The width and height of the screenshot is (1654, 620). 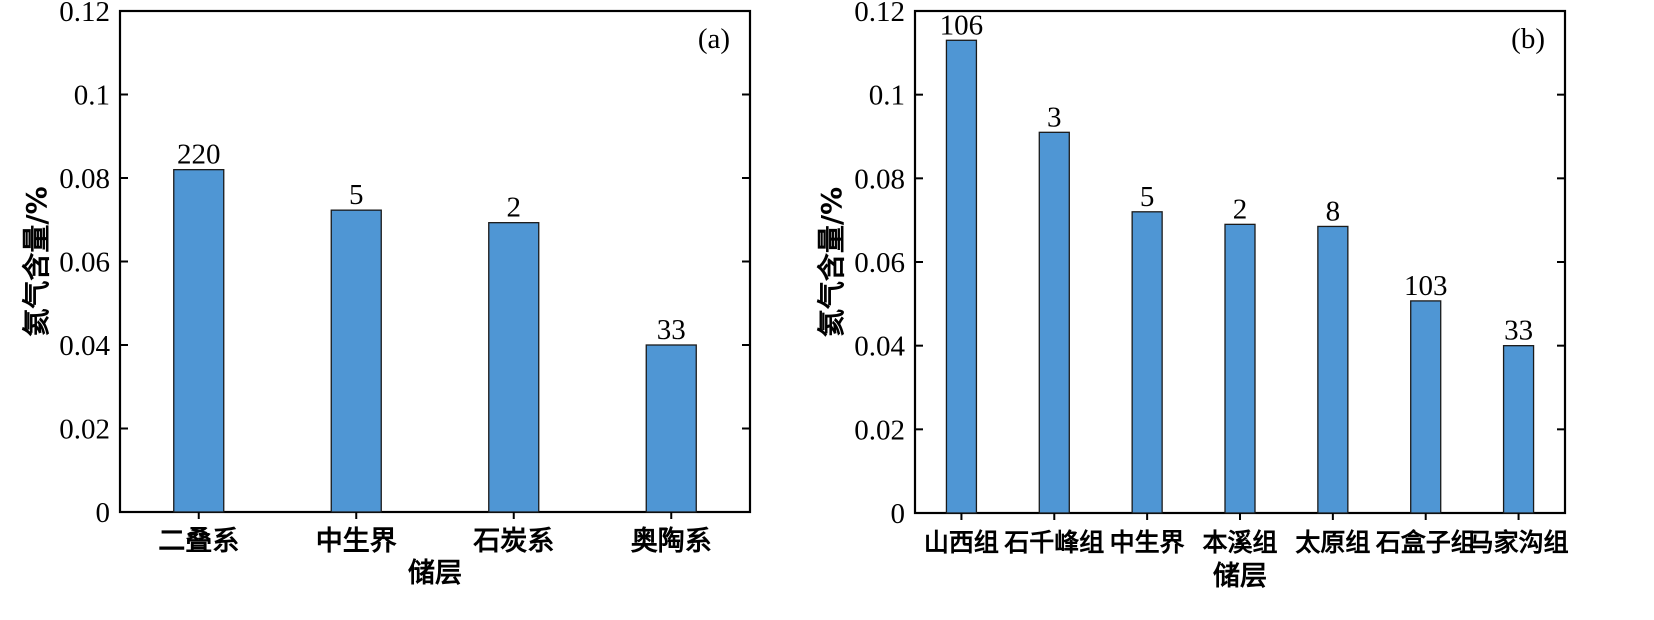 I want to click on y-tick-label-b: 0.08, so click(x=879, y=179).